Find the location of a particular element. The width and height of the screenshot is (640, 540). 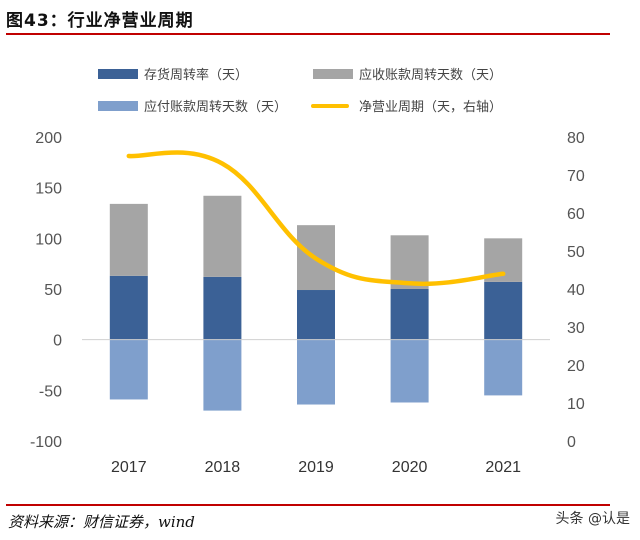

right-tick-label: 80 is located at coordinates (576, 138).